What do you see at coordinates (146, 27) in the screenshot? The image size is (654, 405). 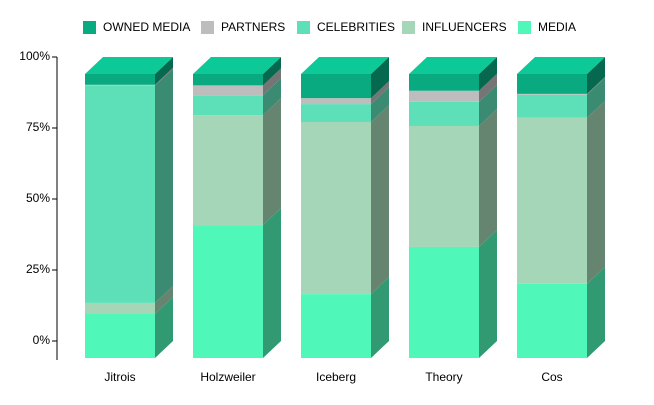 I see `legend-label: OWNED MEDIA` at bounding box center [146, 27].